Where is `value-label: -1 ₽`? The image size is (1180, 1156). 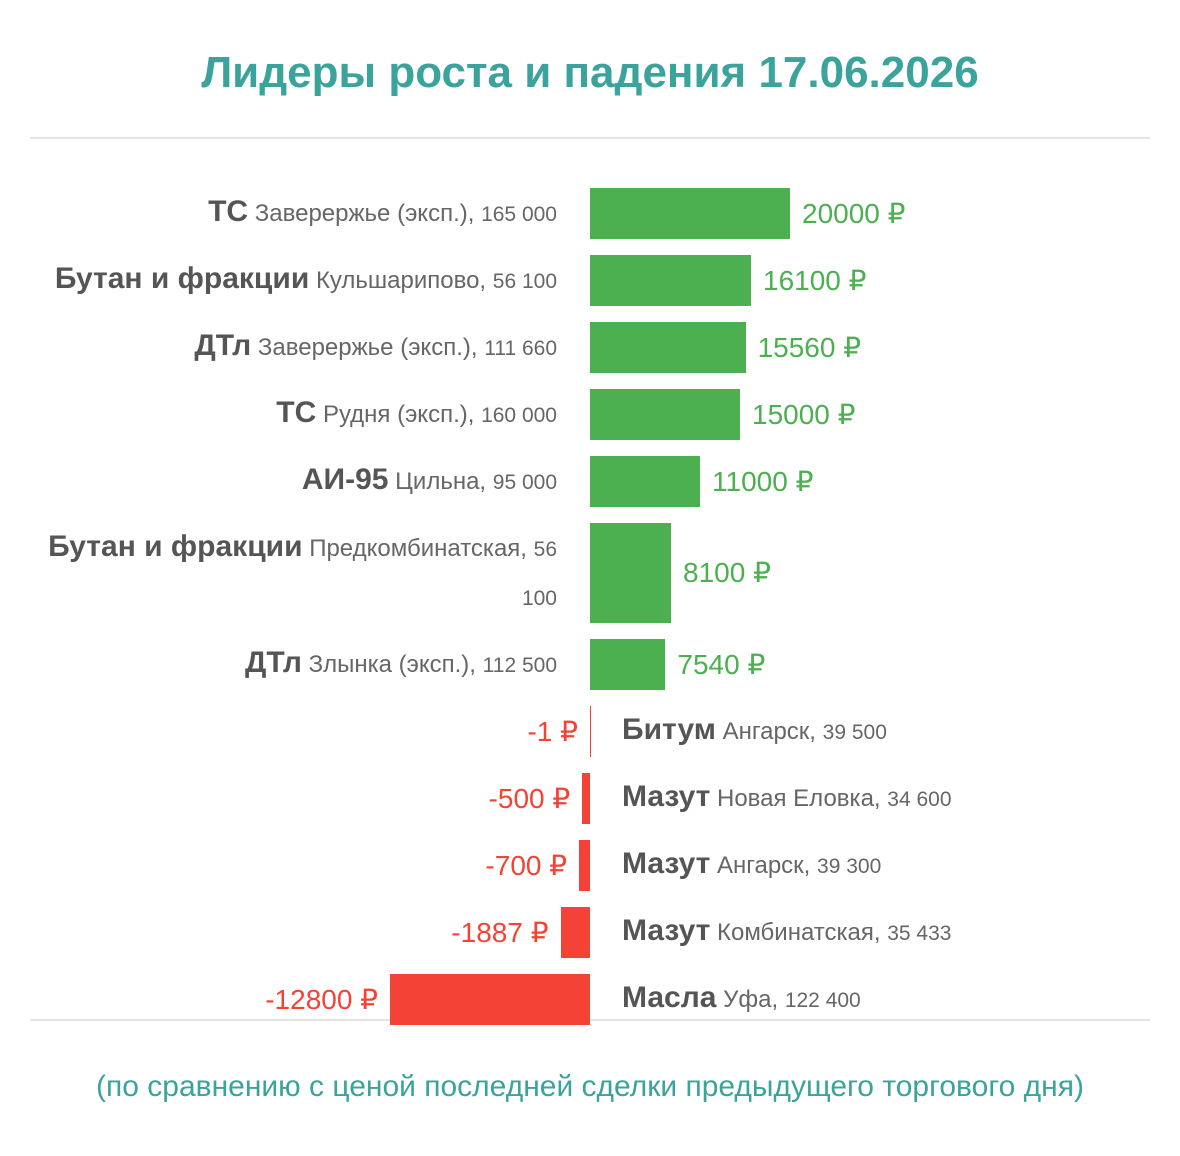 value-label: -1 ₽ is located at coordinates (552, 731).